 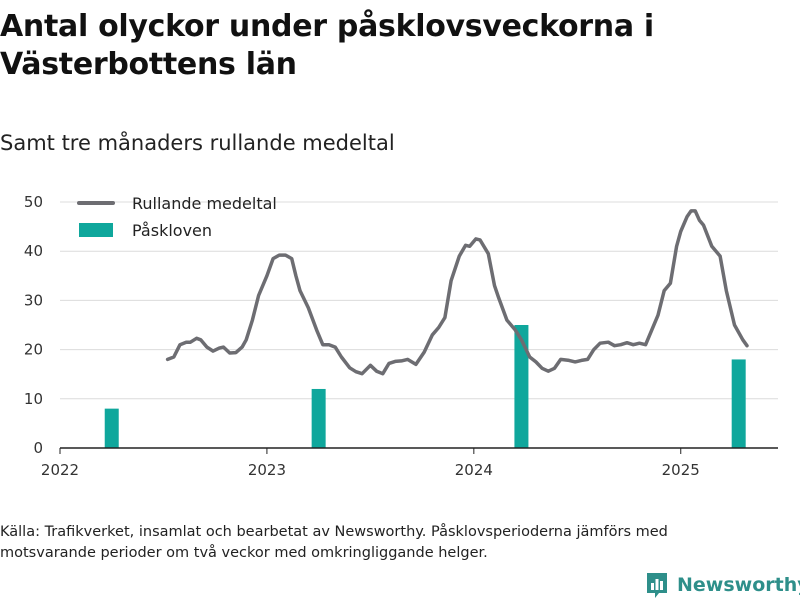 I want to click on x-tick-label: 2024, so click(x=474, y=470).